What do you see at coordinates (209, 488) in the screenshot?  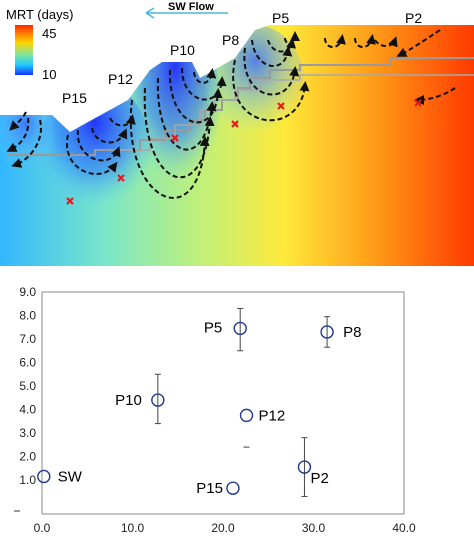 I see `point-label-p15: P15` at bounding box center [209, 488].